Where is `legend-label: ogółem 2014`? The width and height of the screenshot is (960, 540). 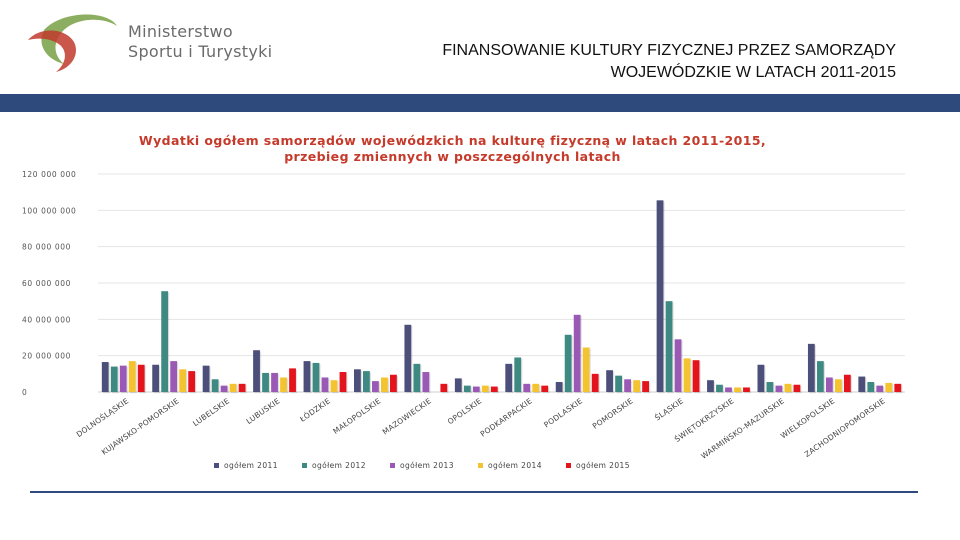
legend-label: ogółem 2014 is located at coordinates (515, 465).